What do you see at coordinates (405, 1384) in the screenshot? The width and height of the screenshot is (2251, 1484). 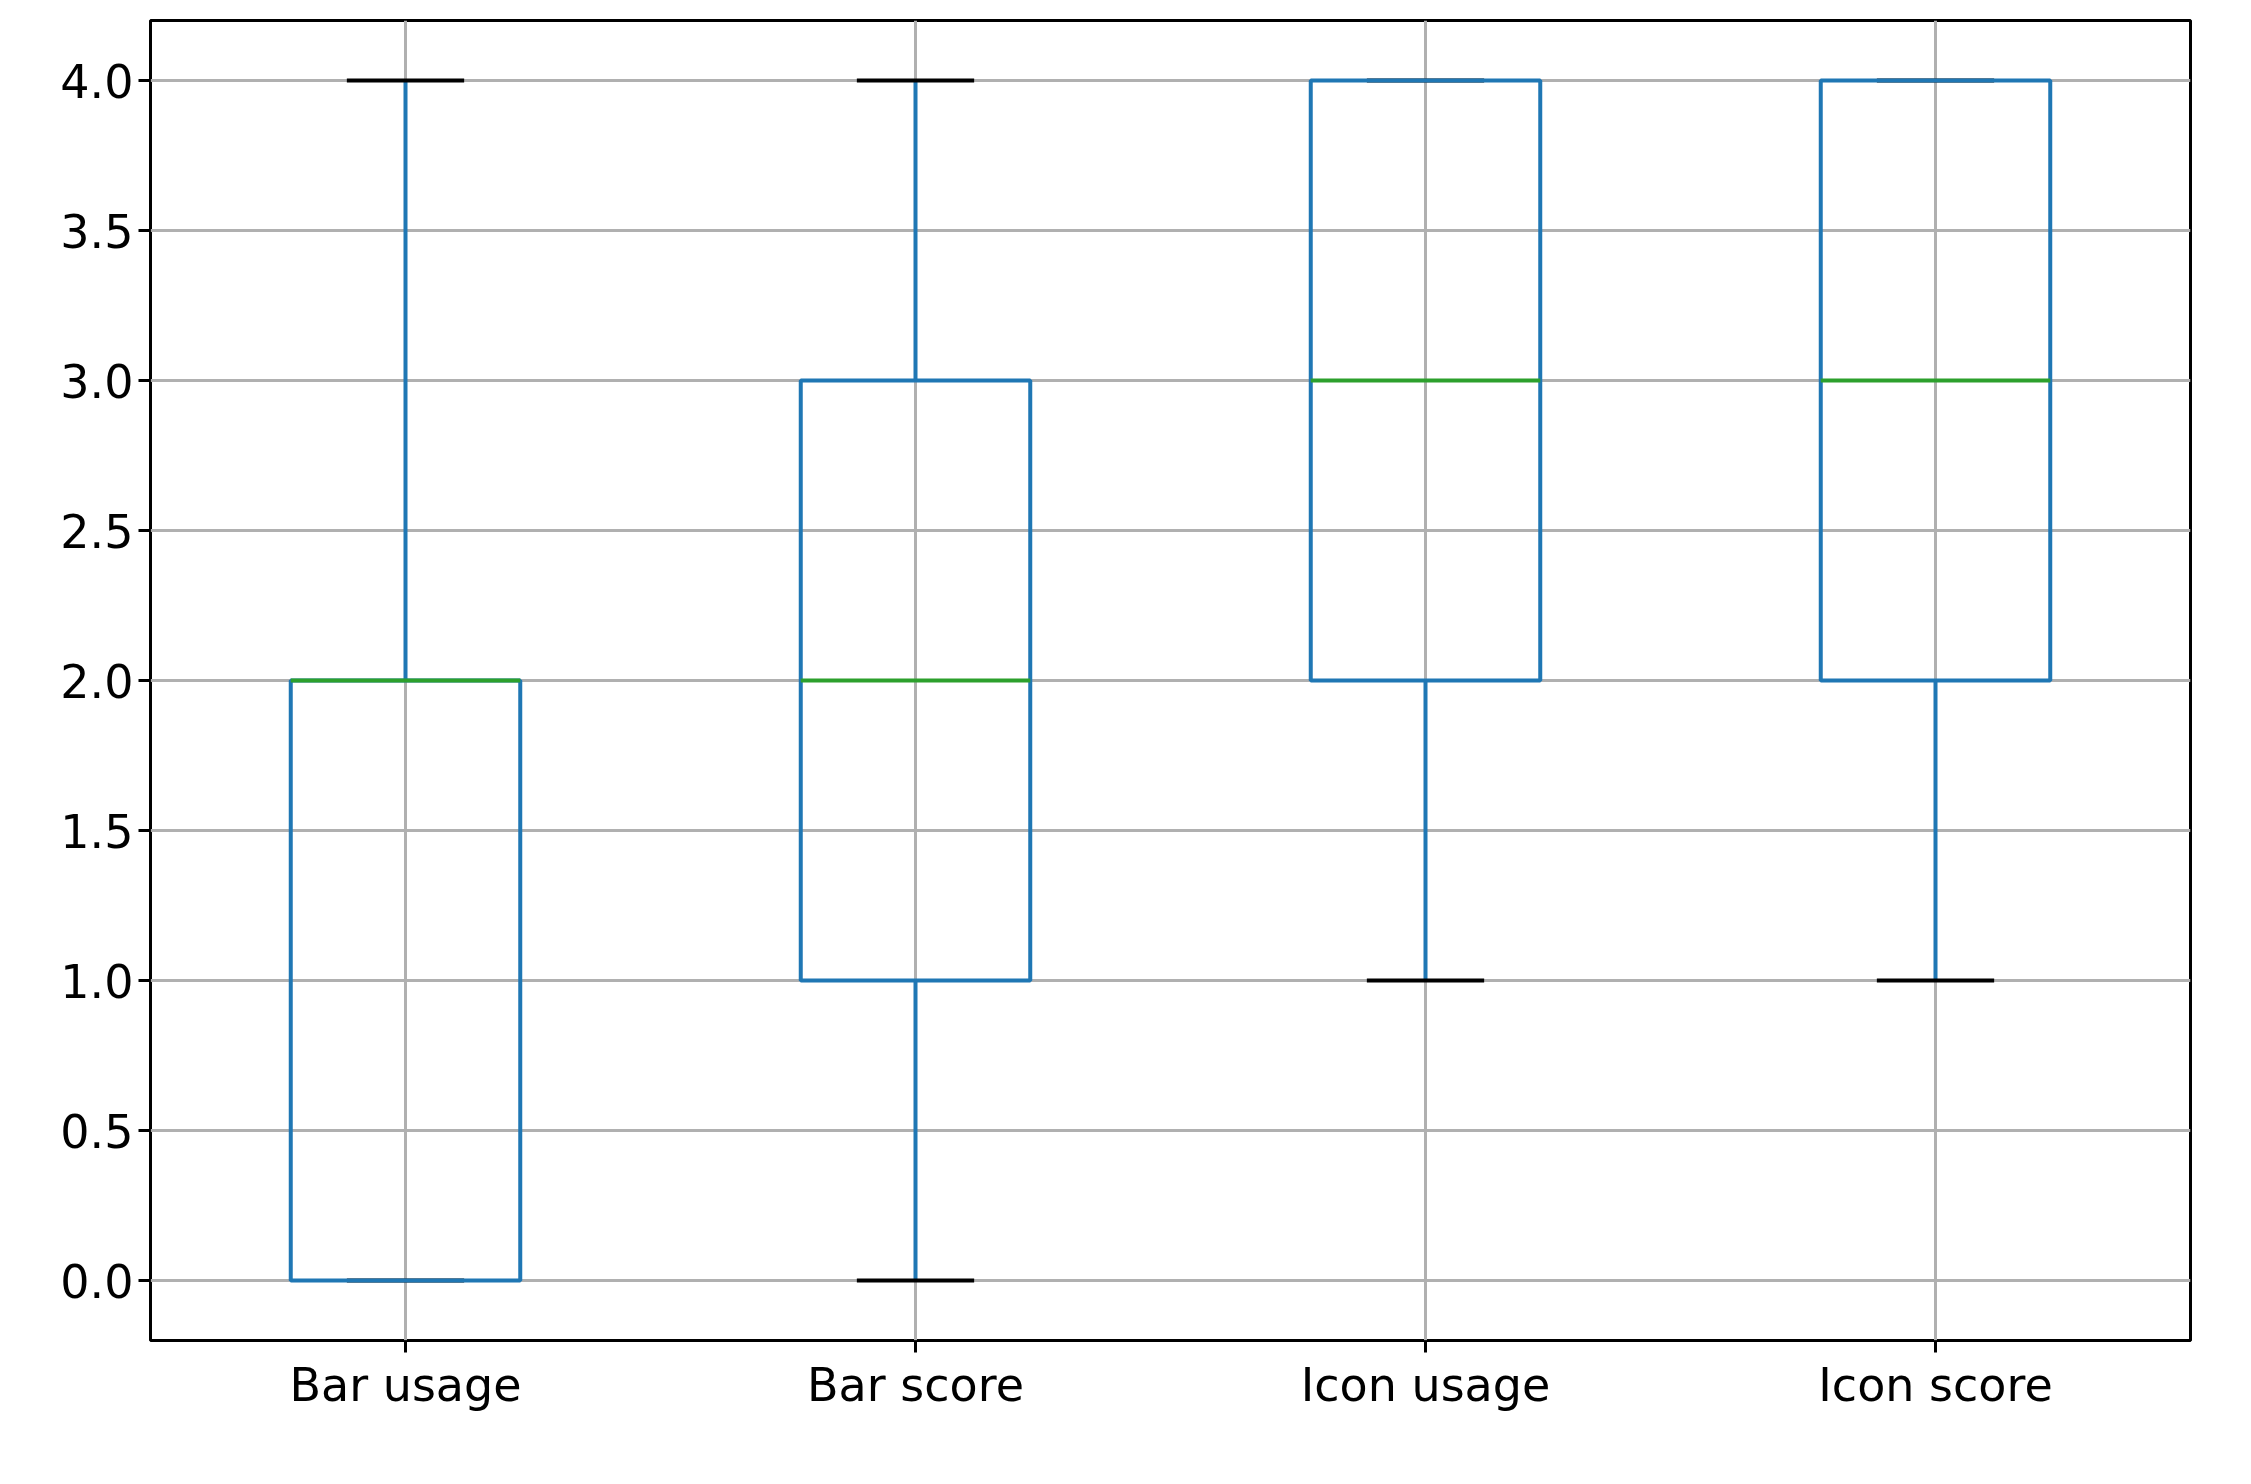 I see `x-tick-label: Bar usage` at bounding box center [405, 1384].